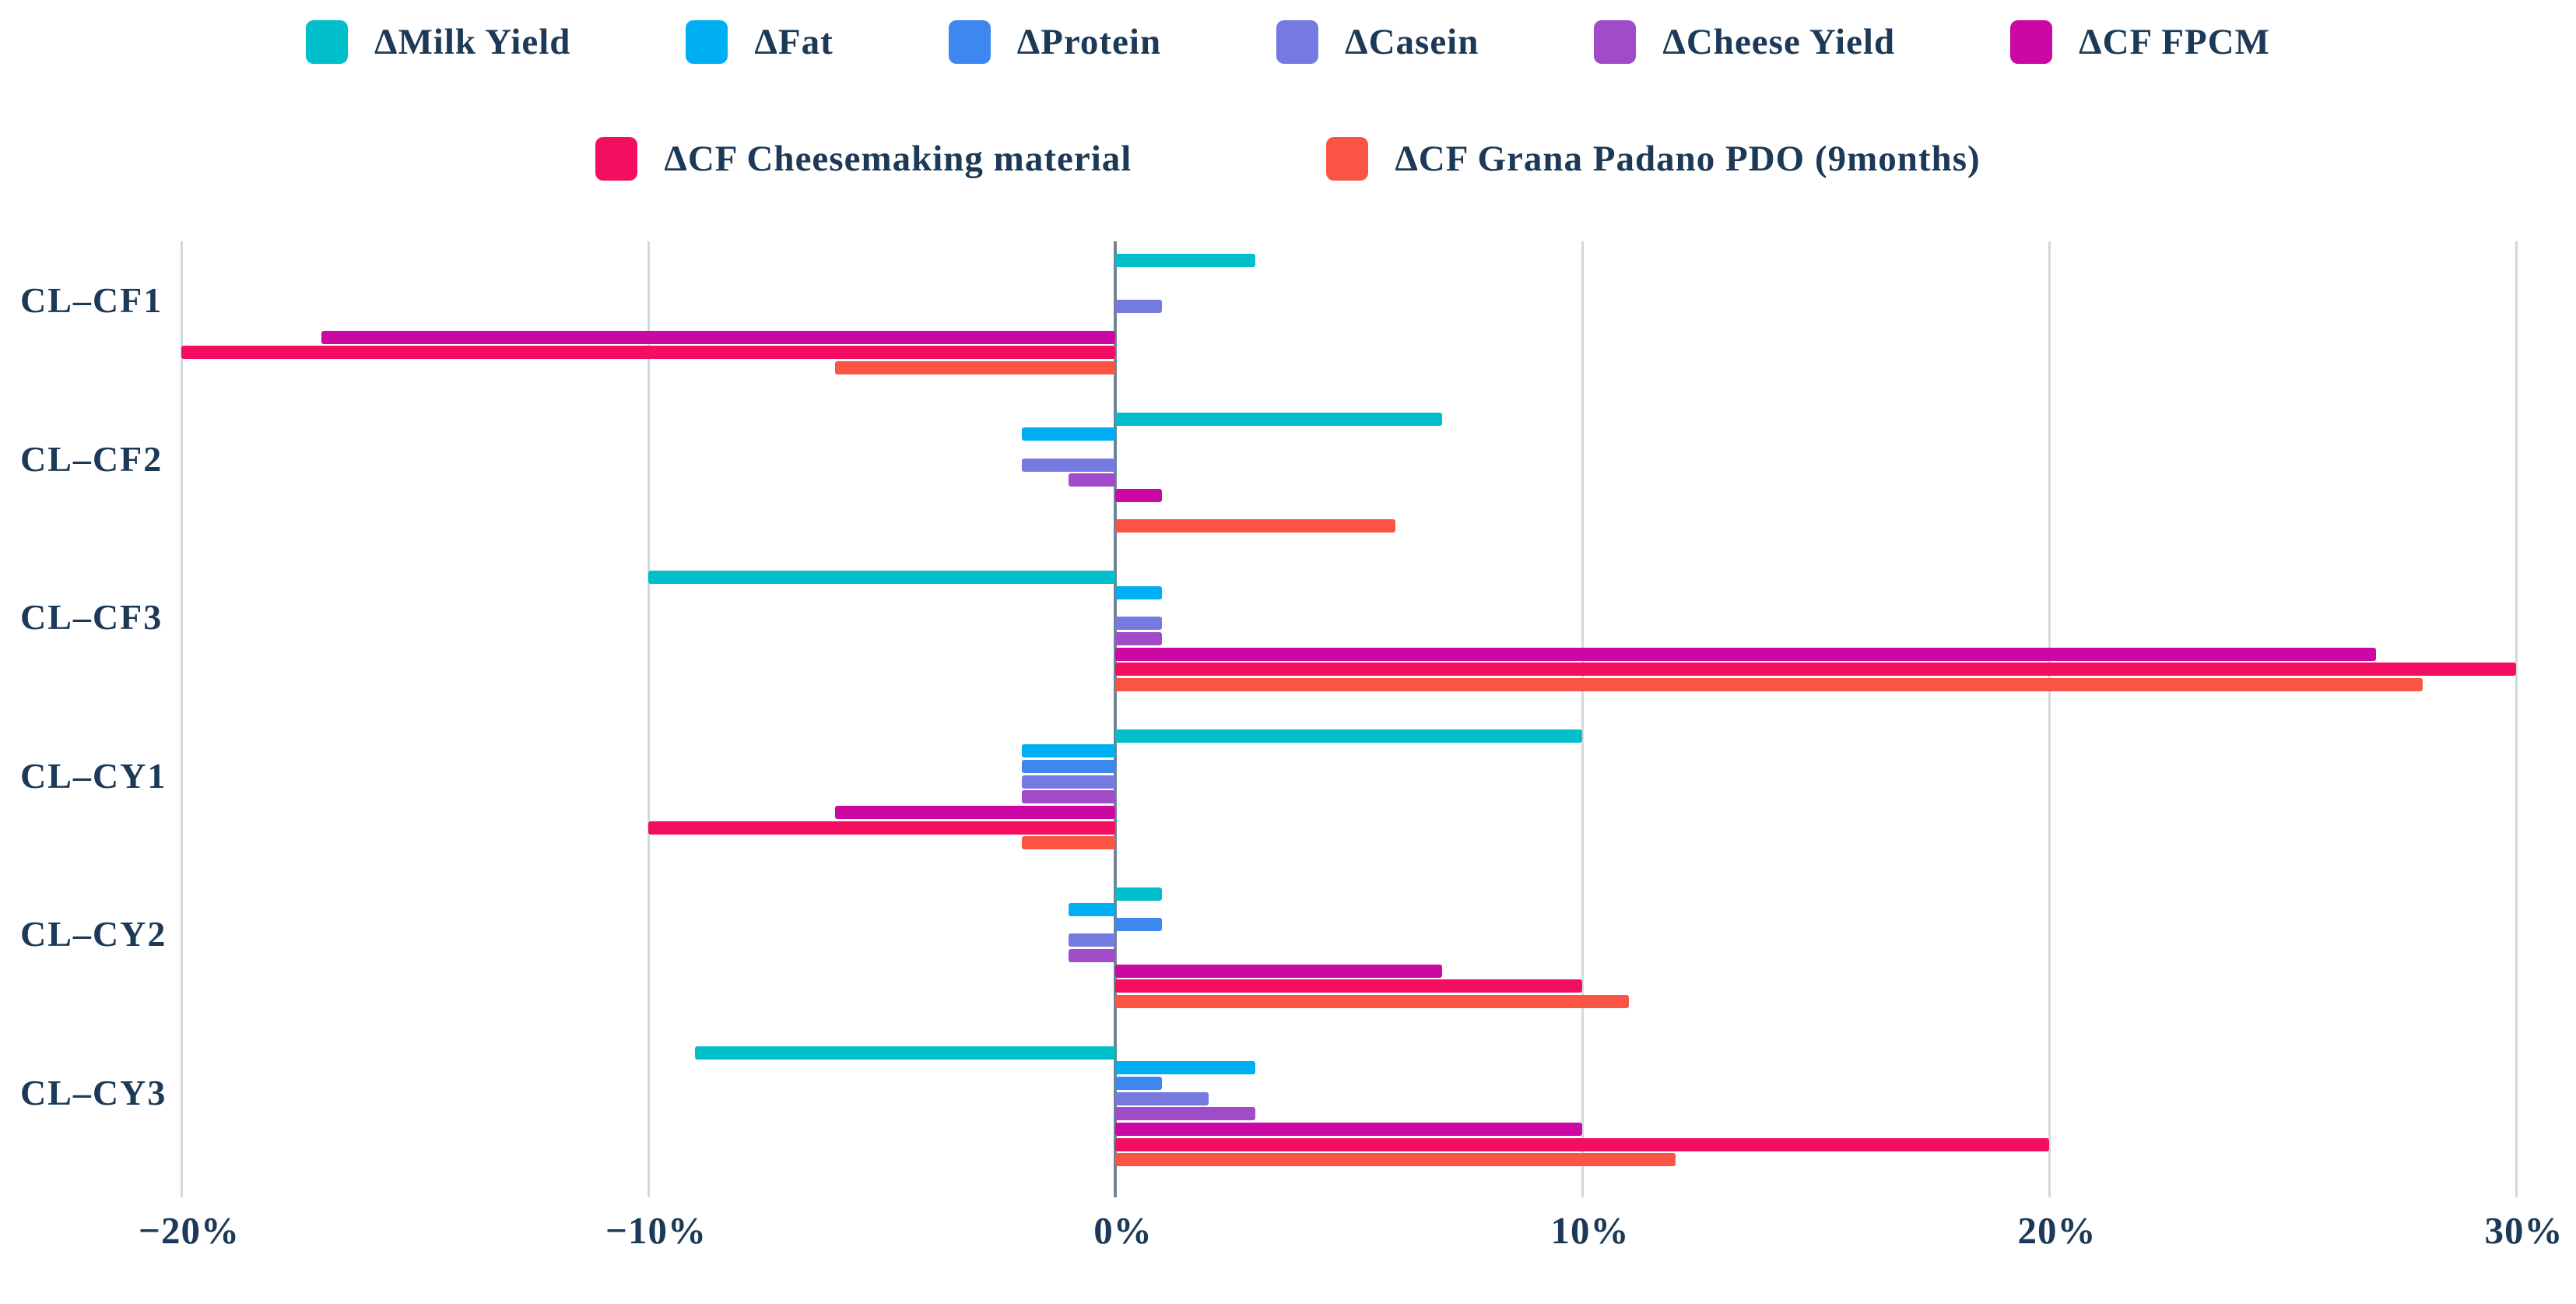  What do you see at coordinates (1349, 1129) in the screenshot?
I see `bar--cf-fpcm-cl-cy3` at bounding box center [1349, 1129].